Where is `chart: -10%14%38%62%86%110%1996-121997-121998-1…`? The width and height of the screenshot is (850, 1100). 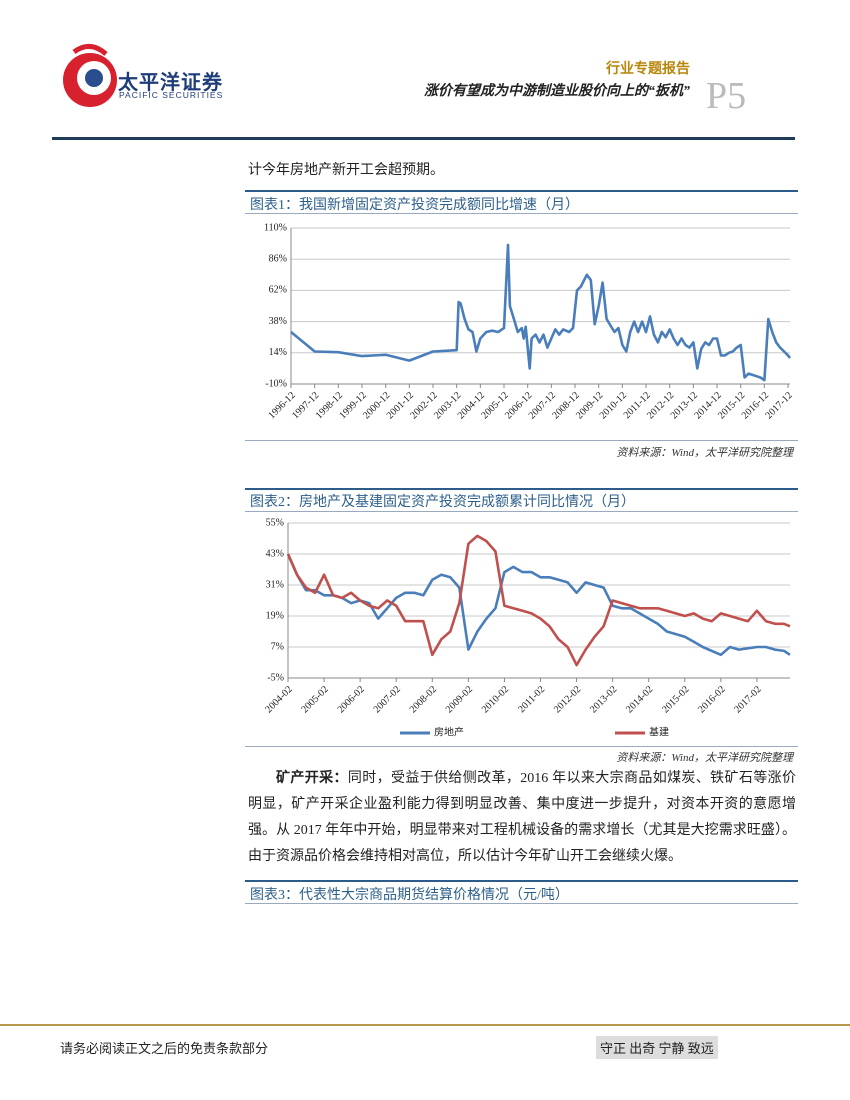 chart: -10%14%38%62%86%110%1996-121997-121998-1… is located at coordinates (529, 321).